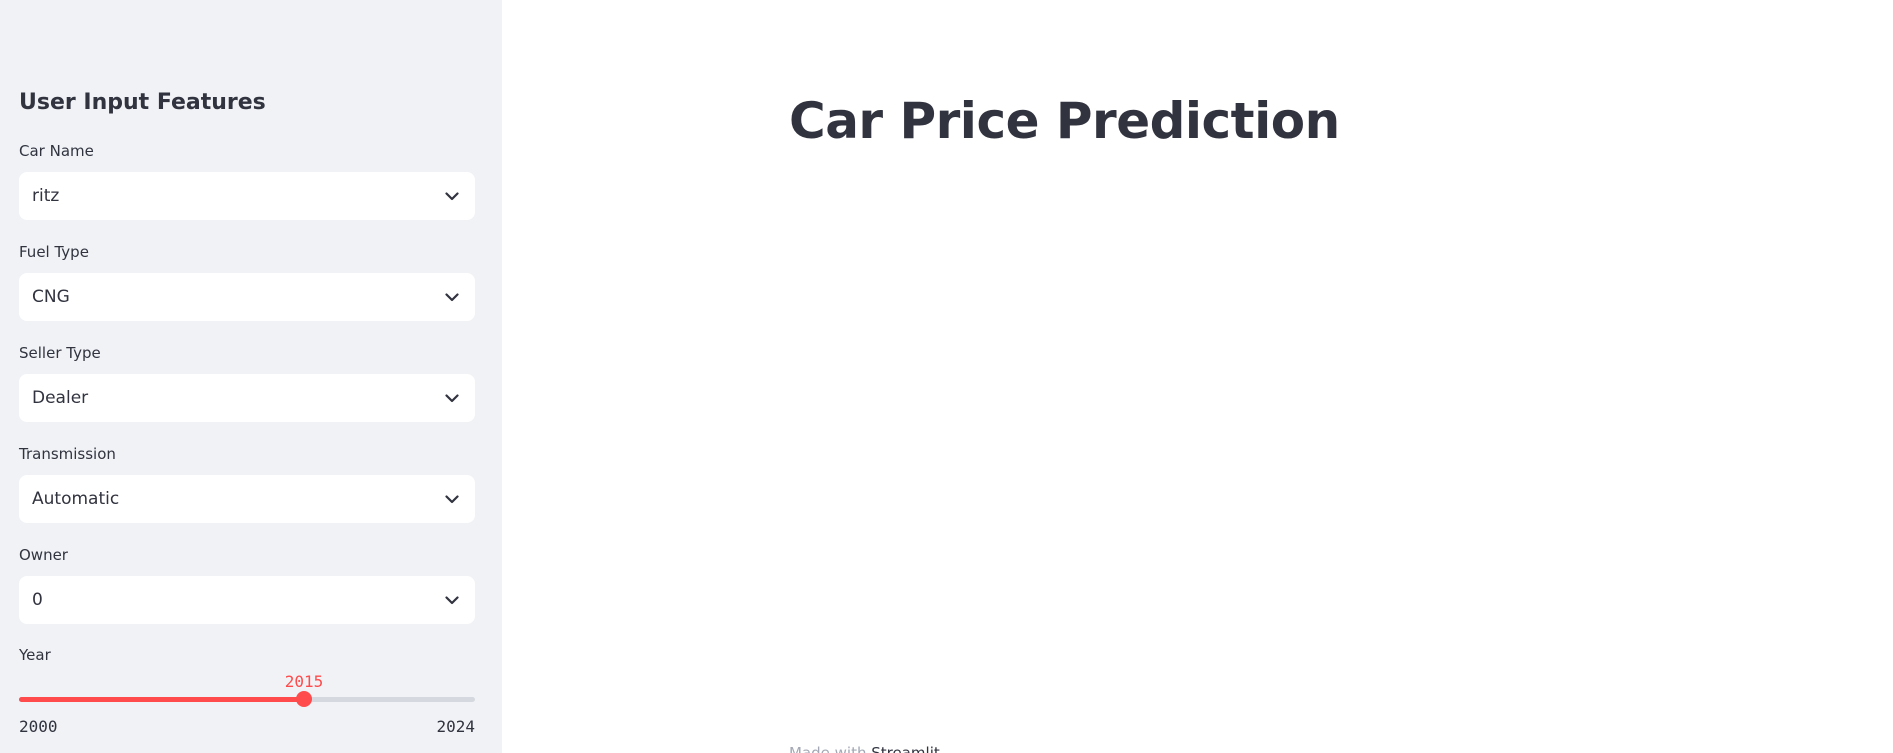 The height and width of the screenshot is (753, 1893). I want to click on transmission-select: Automatic, so click(247, 499).